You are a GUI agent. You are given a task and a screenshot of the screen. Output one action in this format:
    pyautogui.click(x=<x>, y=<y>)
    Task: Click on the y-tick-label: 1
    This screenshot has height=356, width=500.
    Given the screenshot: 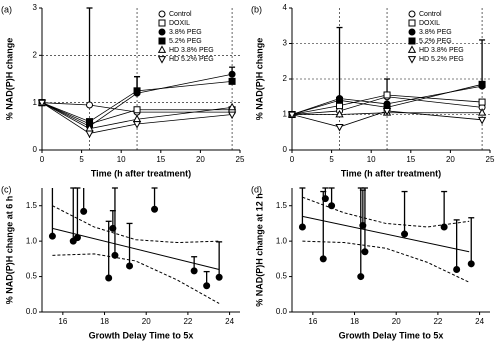 What is the action you would take?
    pyautogui.click(x=35, y=102)
    